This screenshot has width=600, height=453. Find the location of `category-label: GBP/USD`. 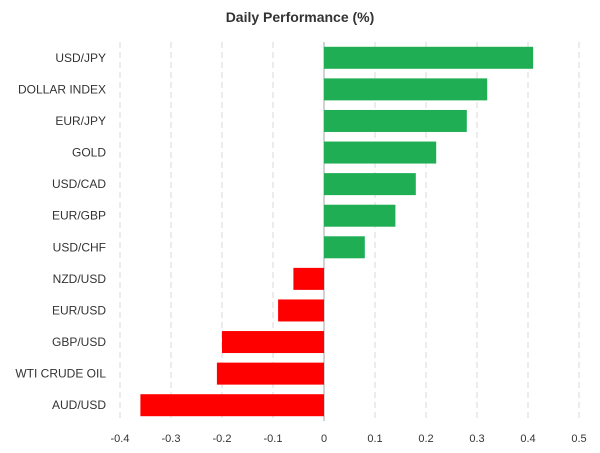

category-label: GBP/USD is located at coordinates (79, 342).